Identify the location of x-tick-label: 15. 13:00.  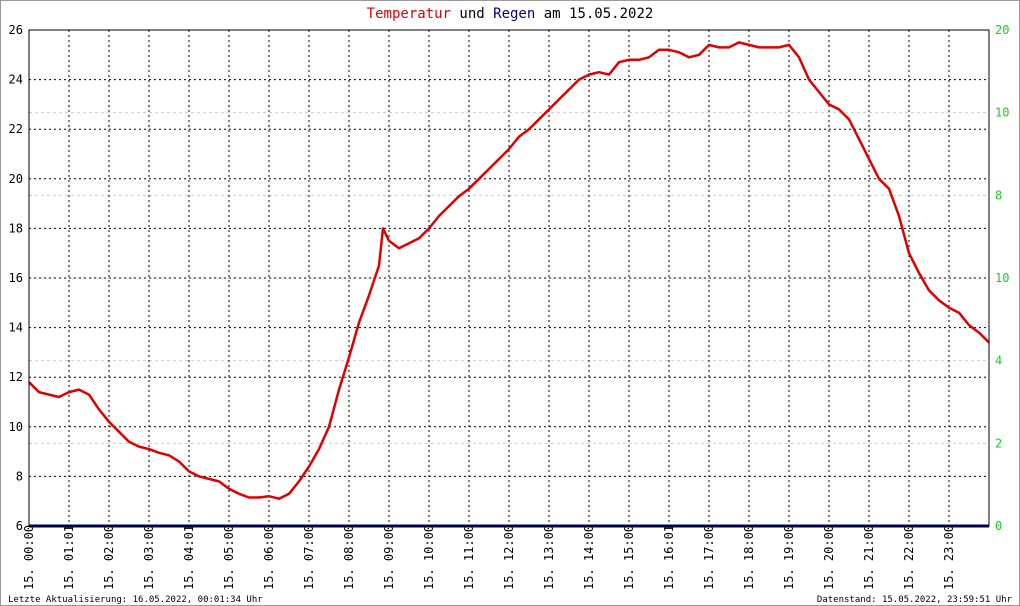
(549, 557).